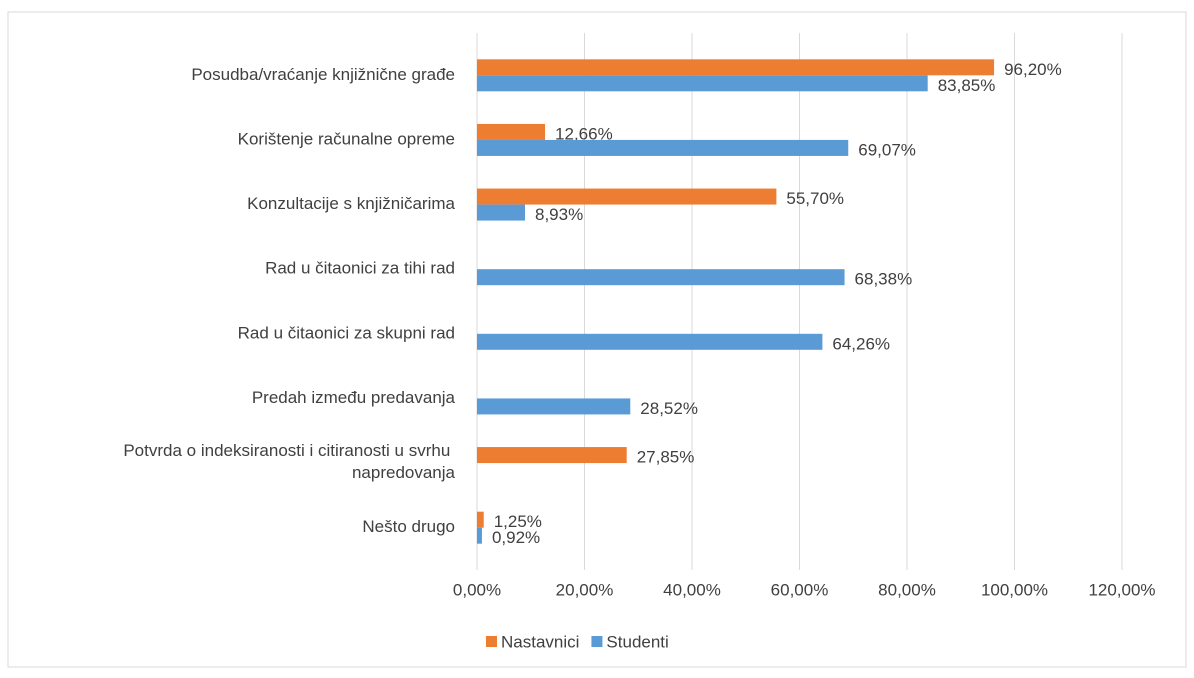 The image size is (1194, 678). Describe the element at coordinates (669, 408) in the screenshot. I see `data-label: 28,52%` at that location.